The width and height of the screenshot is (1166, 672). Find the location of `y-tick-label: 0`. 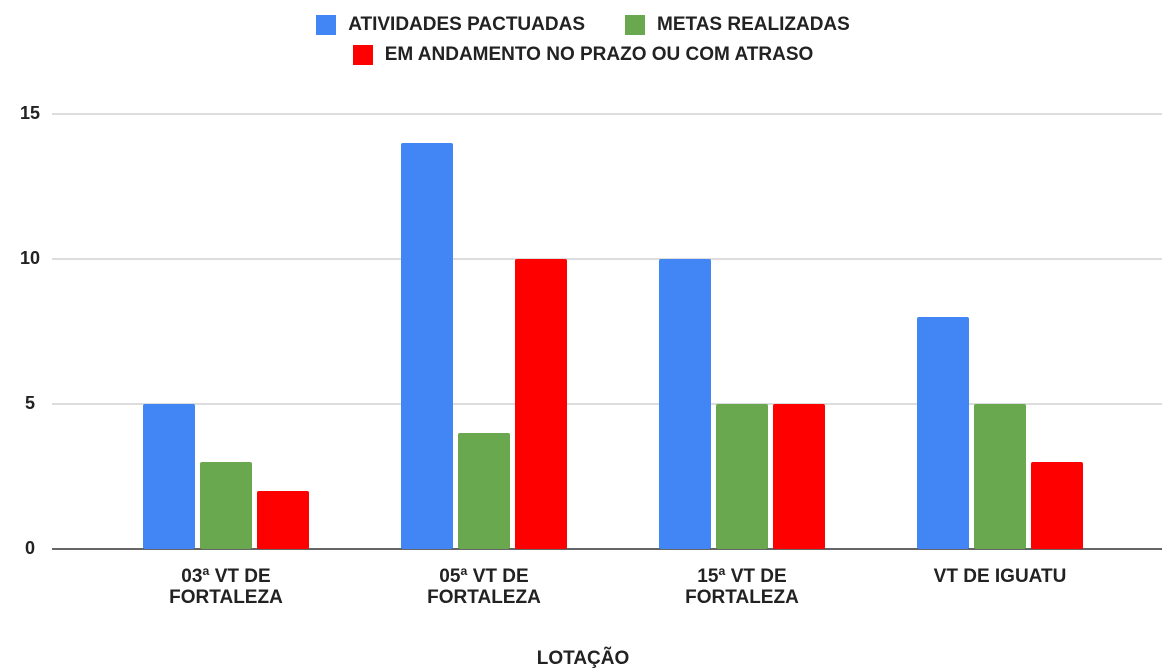

y-tick-label: 0 is located at coordinates (30, 548).